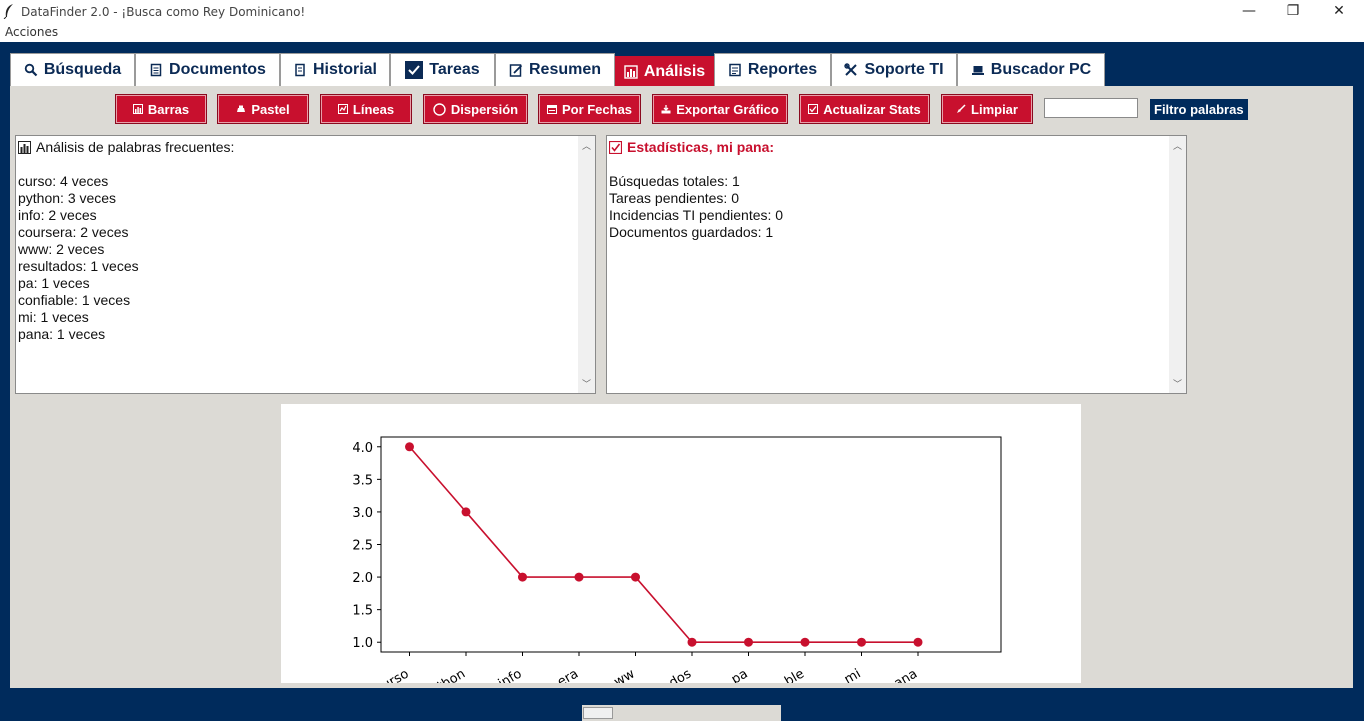  I want to click on tab-label: Resumen, so click(565, 69).